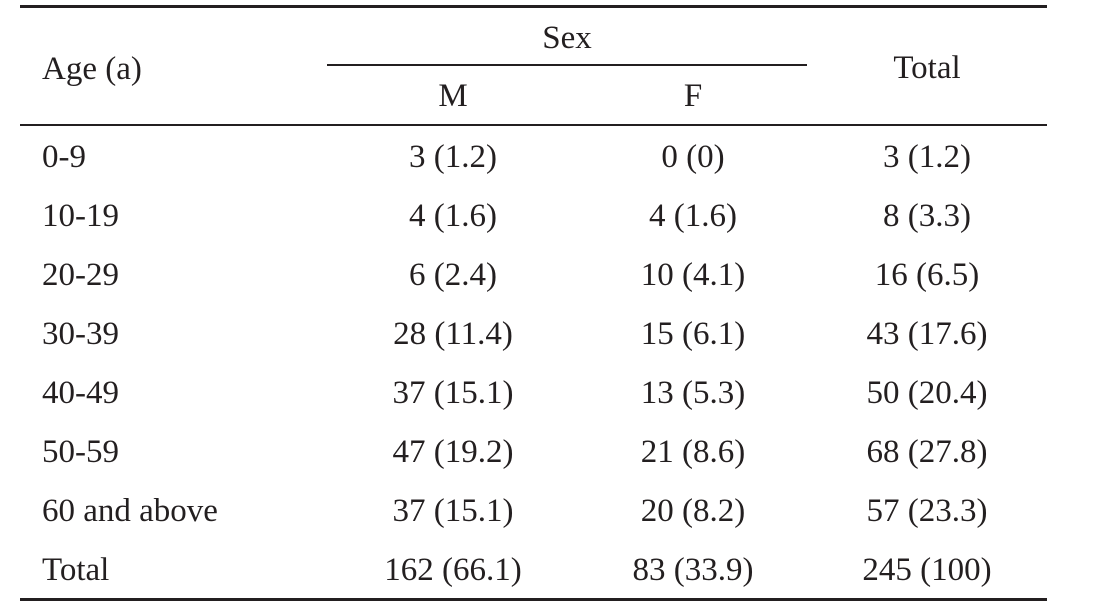 This screenshot has width=1114, height=615. I want to click on cell-female: 13 (5.3), so click(693, 393).